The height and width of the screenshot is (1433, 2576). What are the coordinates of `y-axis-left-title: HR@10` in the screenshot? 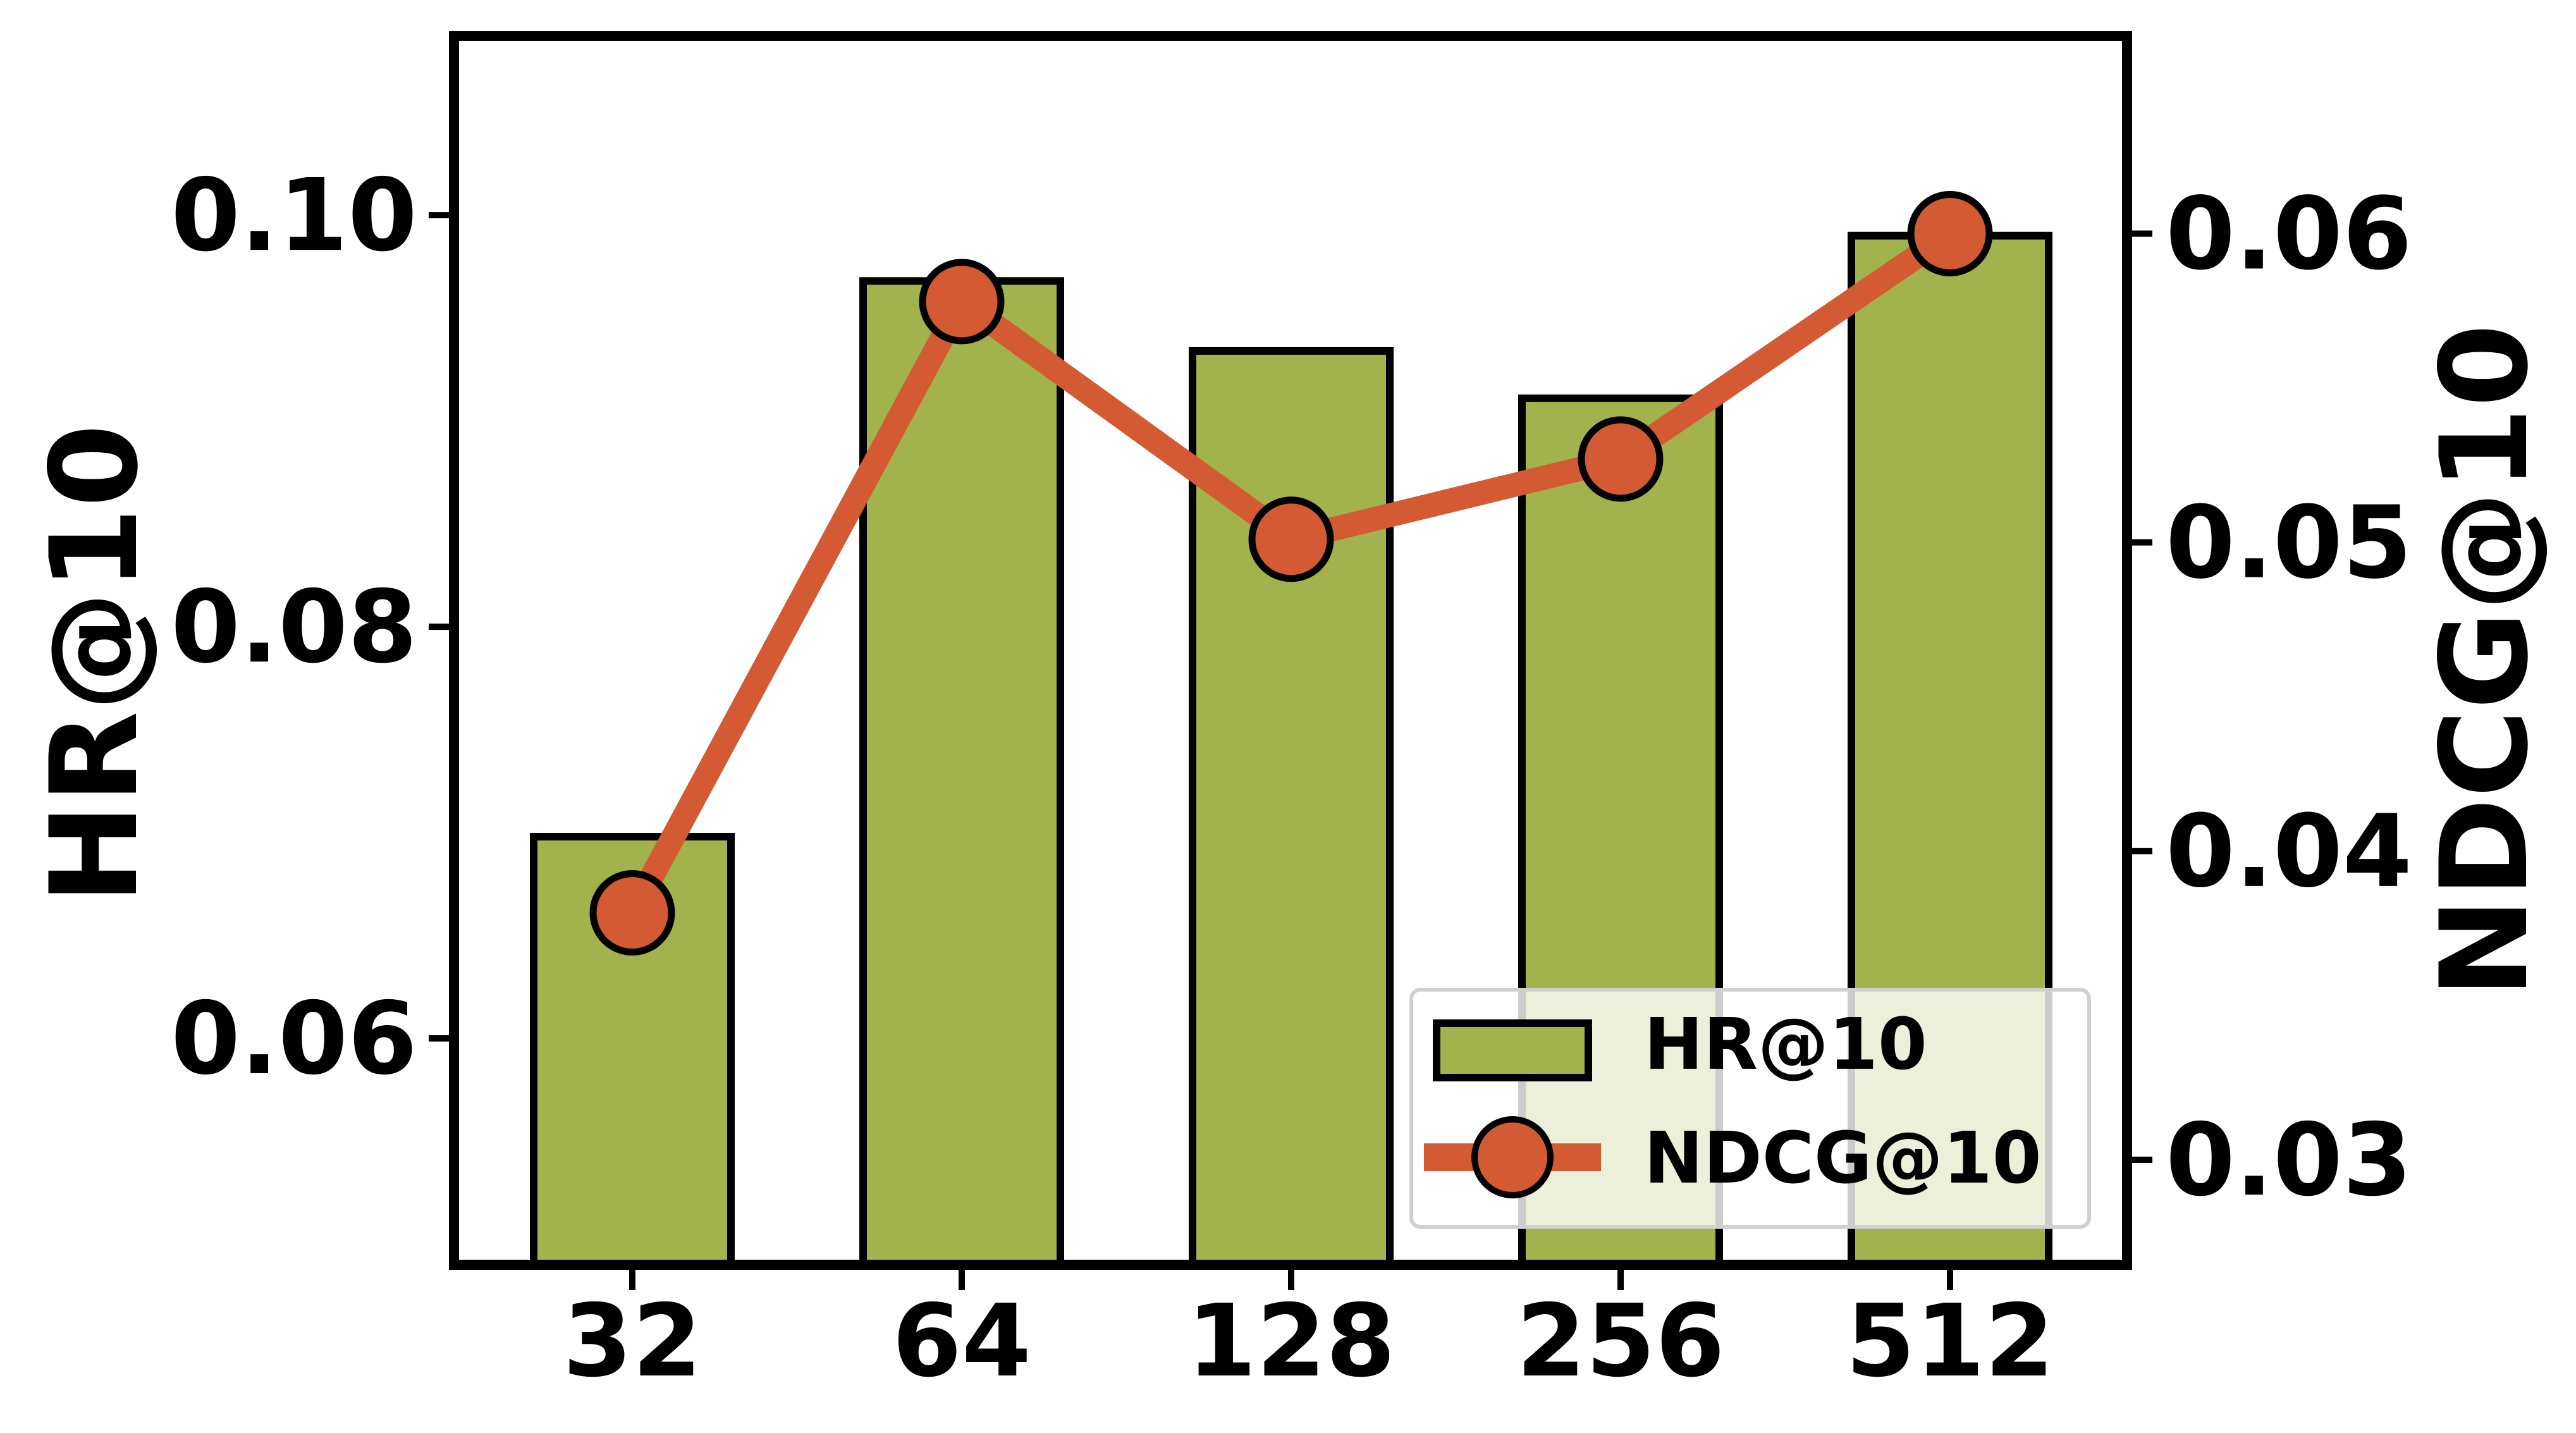 It's located at (94, 664).